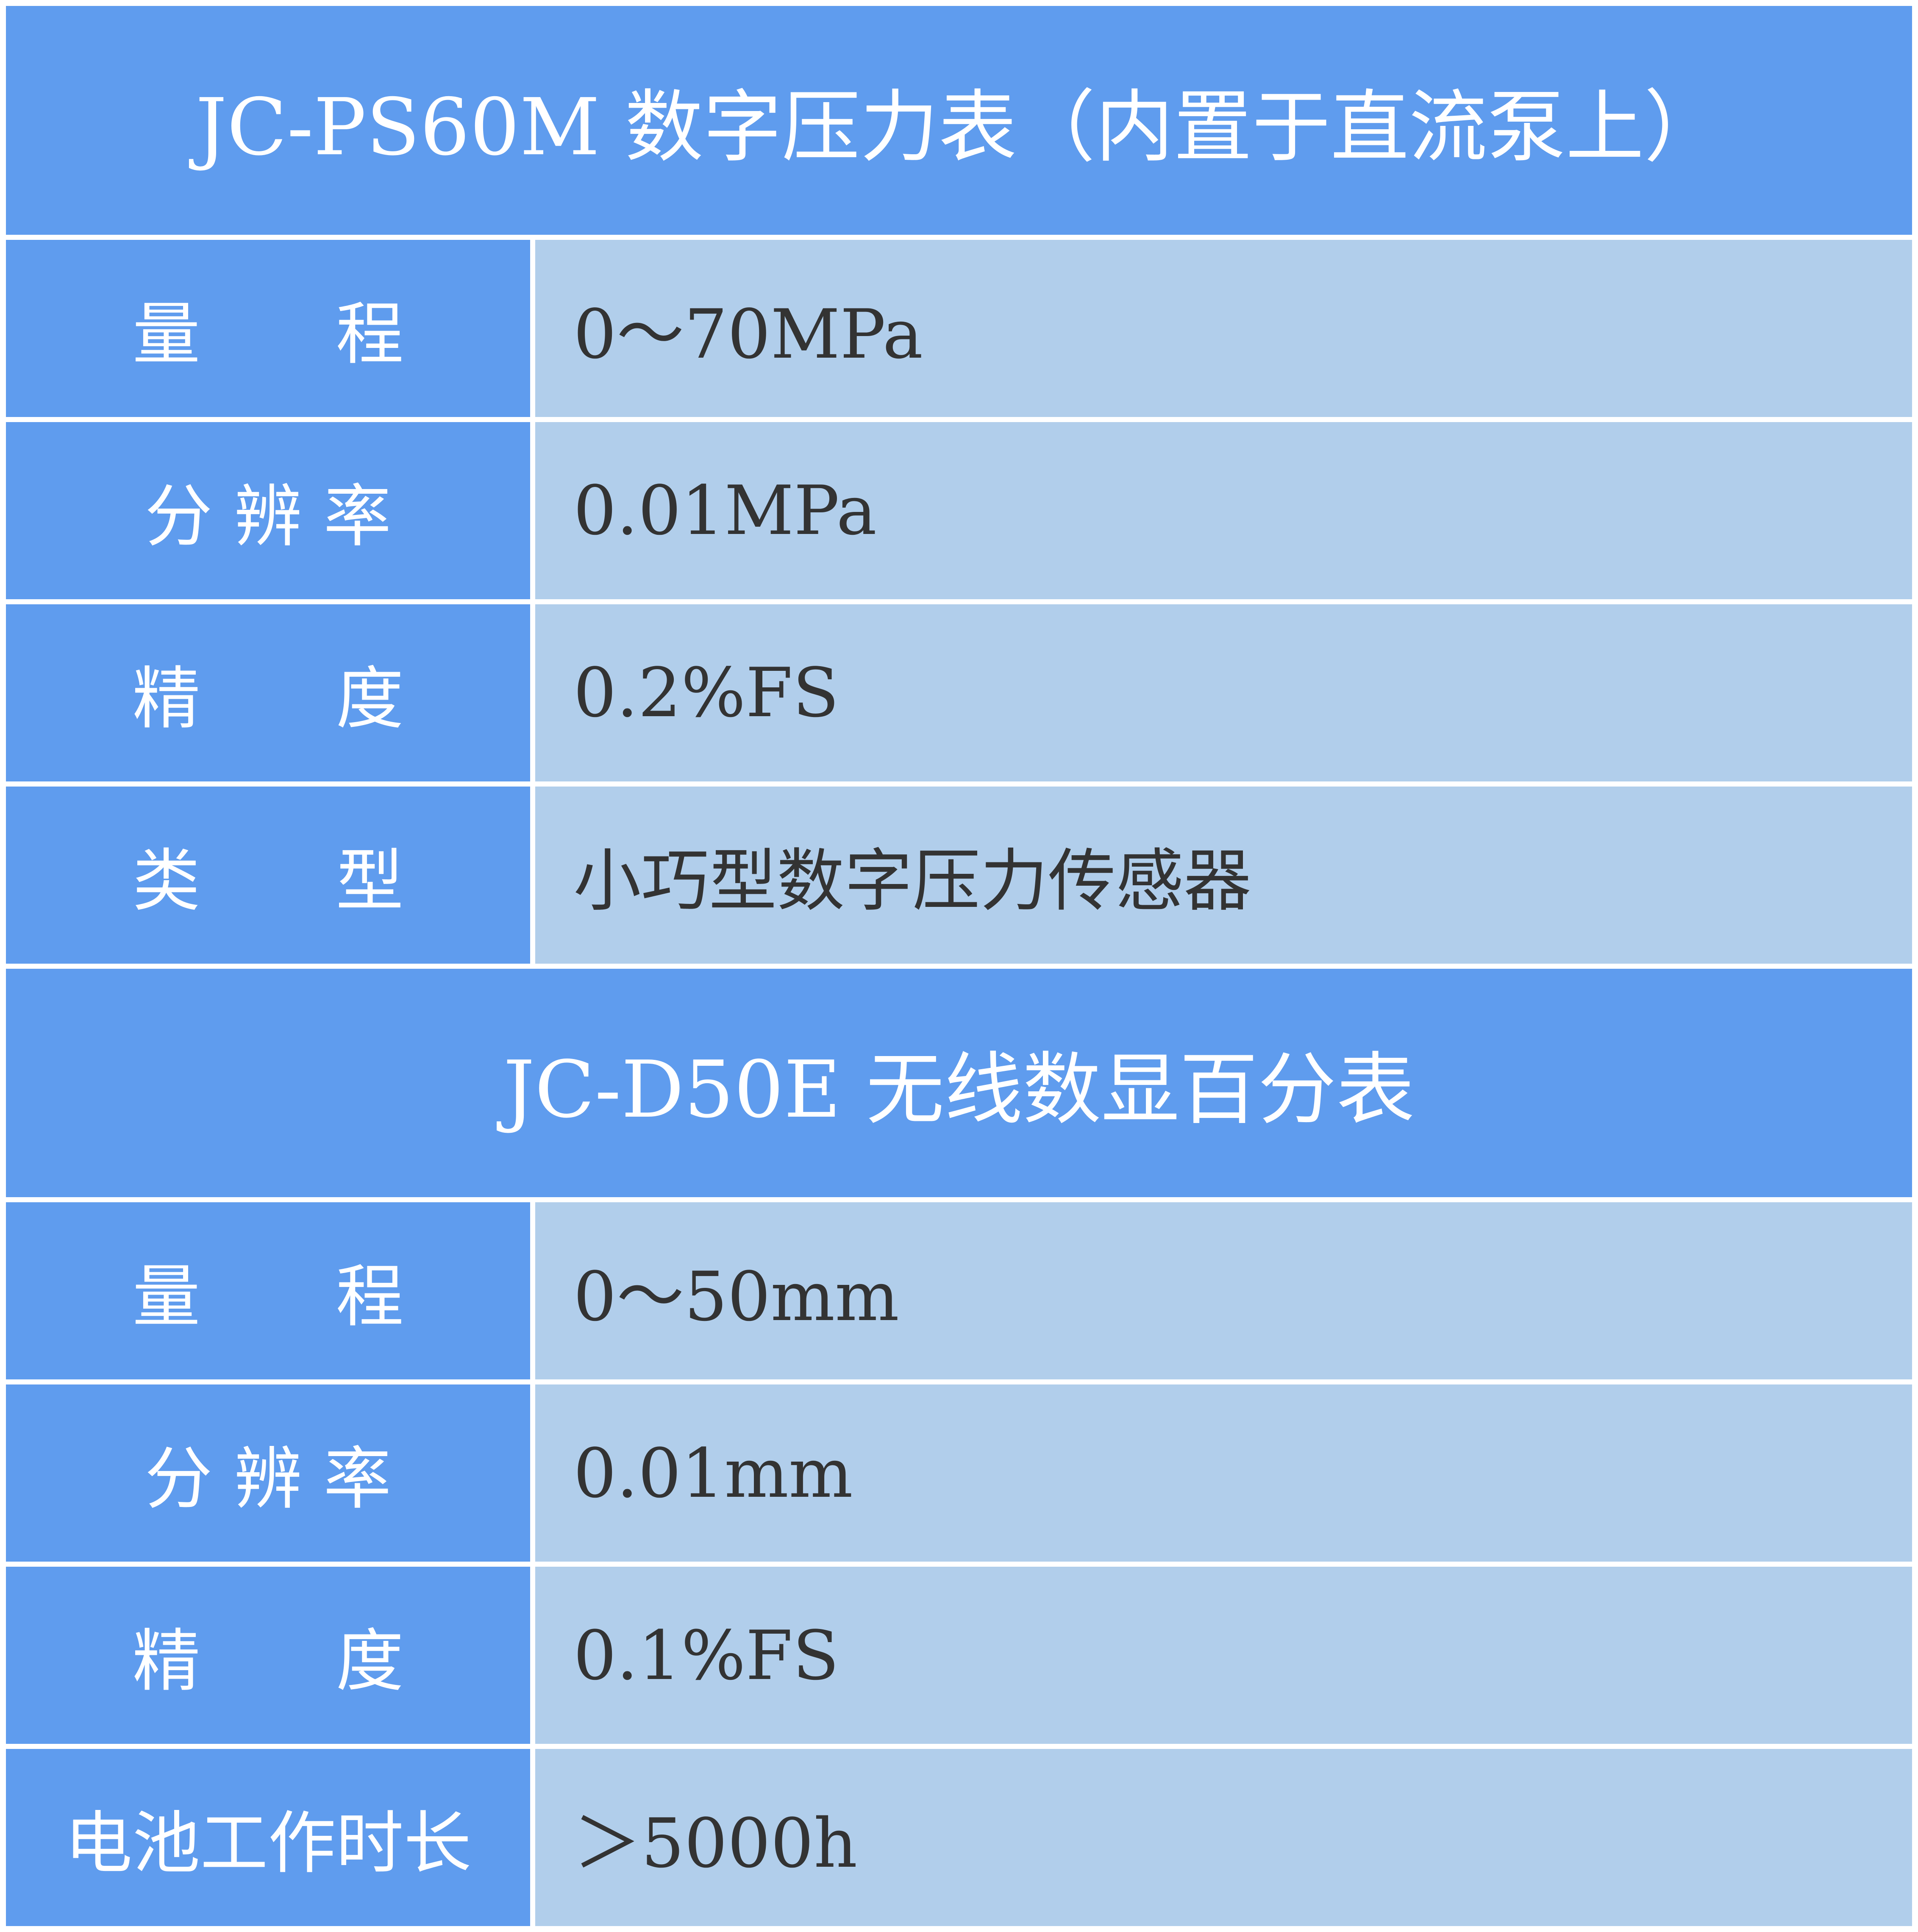 Image resolution: width=1918 pixels, height=1932 pixels. What do you see at coordinates (959, 1083) in the screenshot?
I see `section-title-dial-indicator: JC-D50E 无线数显百分表` at bounding box center [959, 1083].